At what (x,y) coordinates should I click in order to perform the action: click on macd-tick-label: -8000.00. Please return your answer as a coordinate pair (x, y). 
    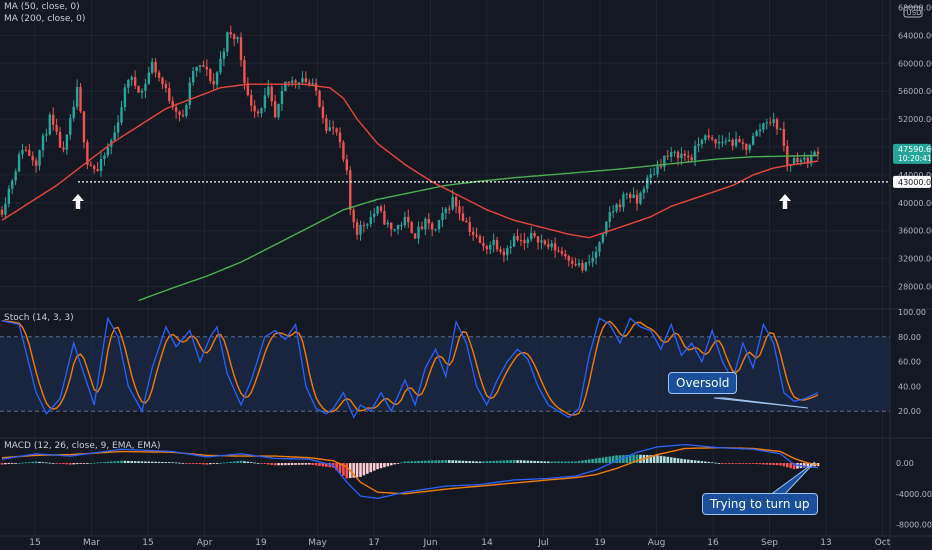
    Looking at the image, I should click on (914, 524).